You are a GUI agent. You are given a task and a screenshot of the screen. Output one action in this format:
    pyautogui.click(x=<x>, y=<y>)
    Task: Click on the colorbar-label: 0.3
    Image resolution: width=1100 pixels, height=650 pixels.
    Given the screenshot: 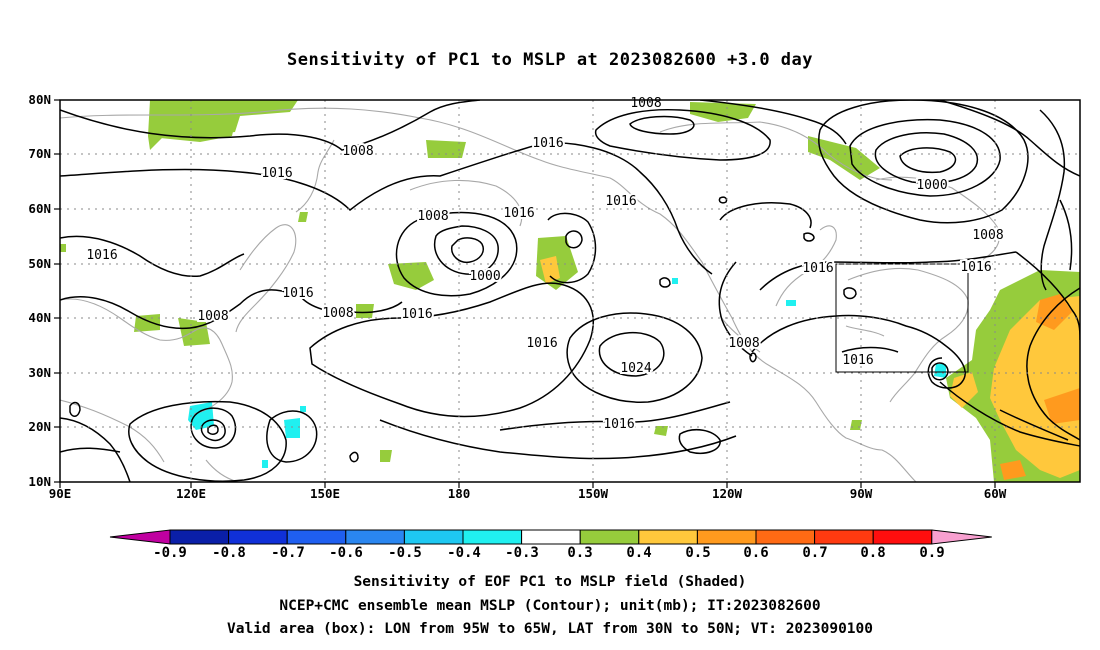 What is the action you would take?
    pyautogui.click(x=579, y=553)
    